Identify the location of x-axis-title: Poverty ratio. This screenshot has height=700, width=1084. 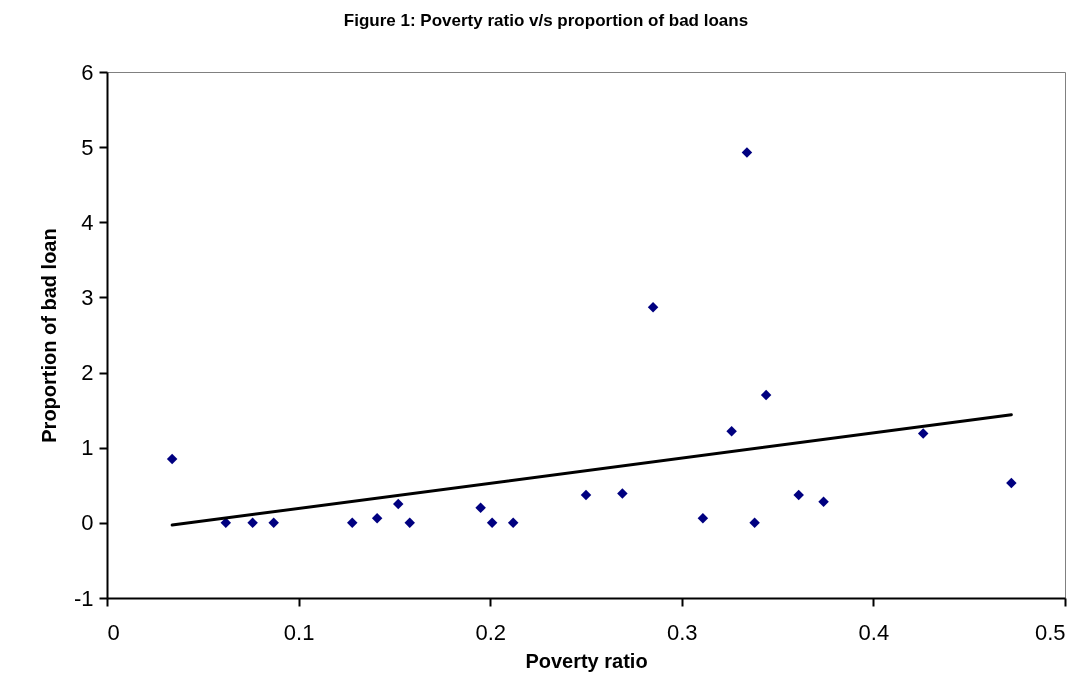
(586, 660).